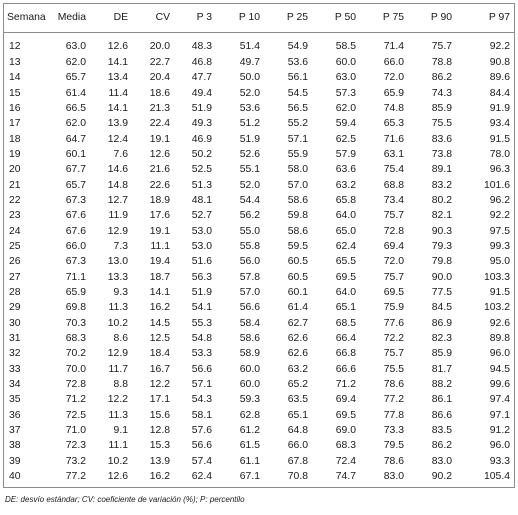  Describe the element at coordinates (120, 292) in the screenshot. I see `value-cell: 9.3` at that location.